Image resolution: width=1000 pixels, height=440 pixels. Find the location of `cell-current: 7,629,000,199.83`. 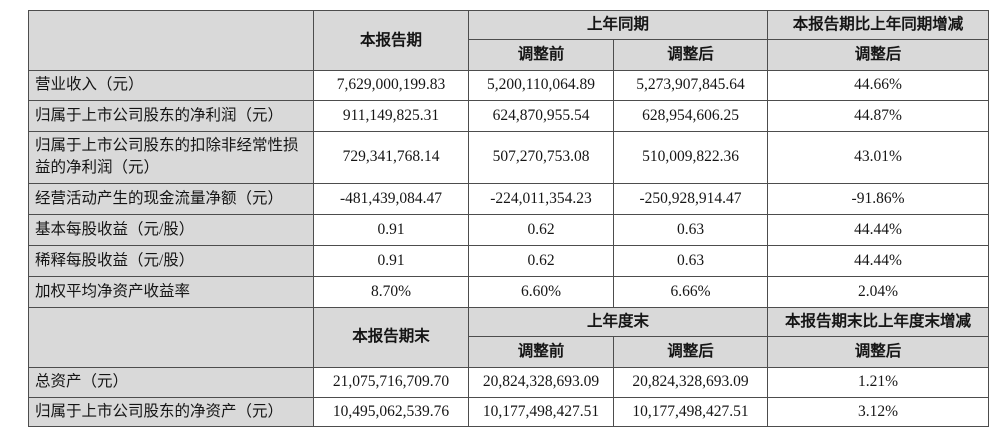

cell-current: 7,629,000,199.83 is located at coordinates (391, 85).